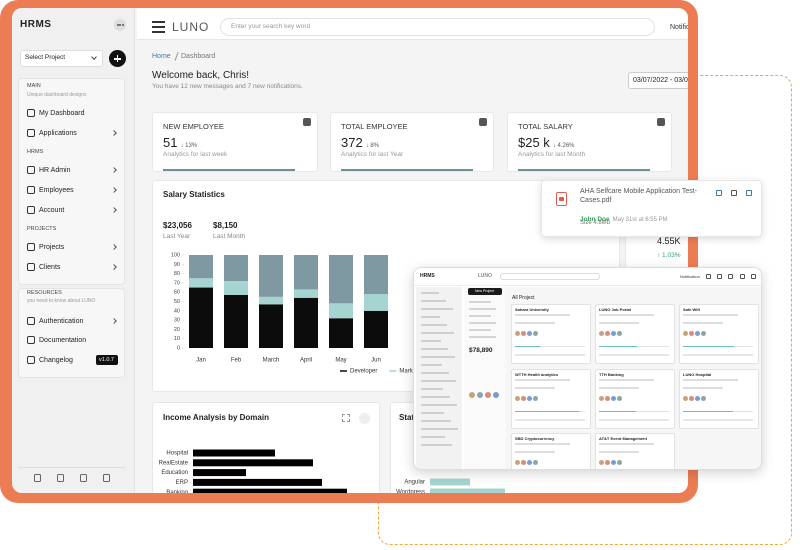 The height and width of the screenshot is (550, 800). Describe the element at coordinates (527, 347) in the screenshot. I see `preview-progress-fill` at that location.